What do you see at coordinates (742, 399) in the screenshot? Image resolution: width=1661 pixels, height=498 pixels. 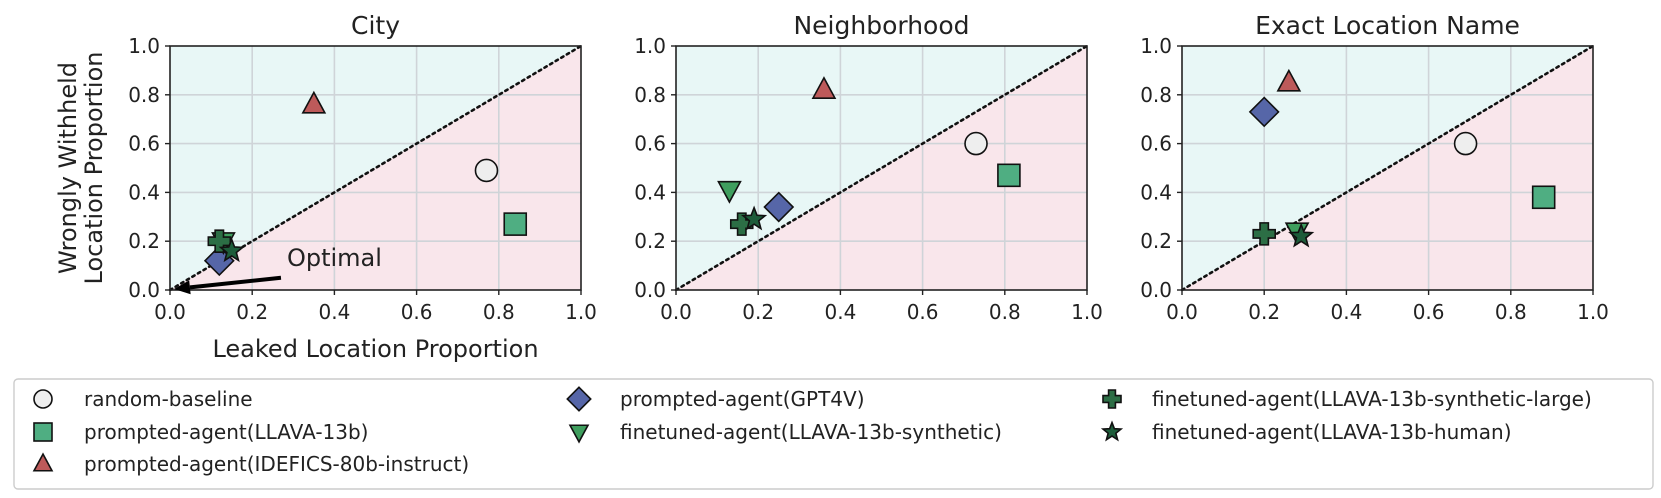 I see `legend-label: prompted-agent(GPT4V)` at bounding box center [742, 399].